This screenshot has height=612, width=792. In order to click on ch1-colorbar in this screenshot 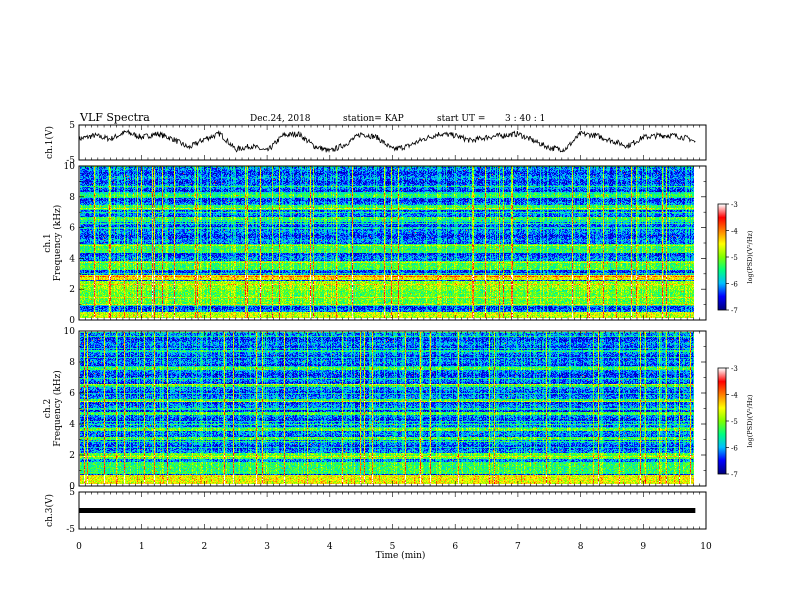, I will do `click(722, 257)`.